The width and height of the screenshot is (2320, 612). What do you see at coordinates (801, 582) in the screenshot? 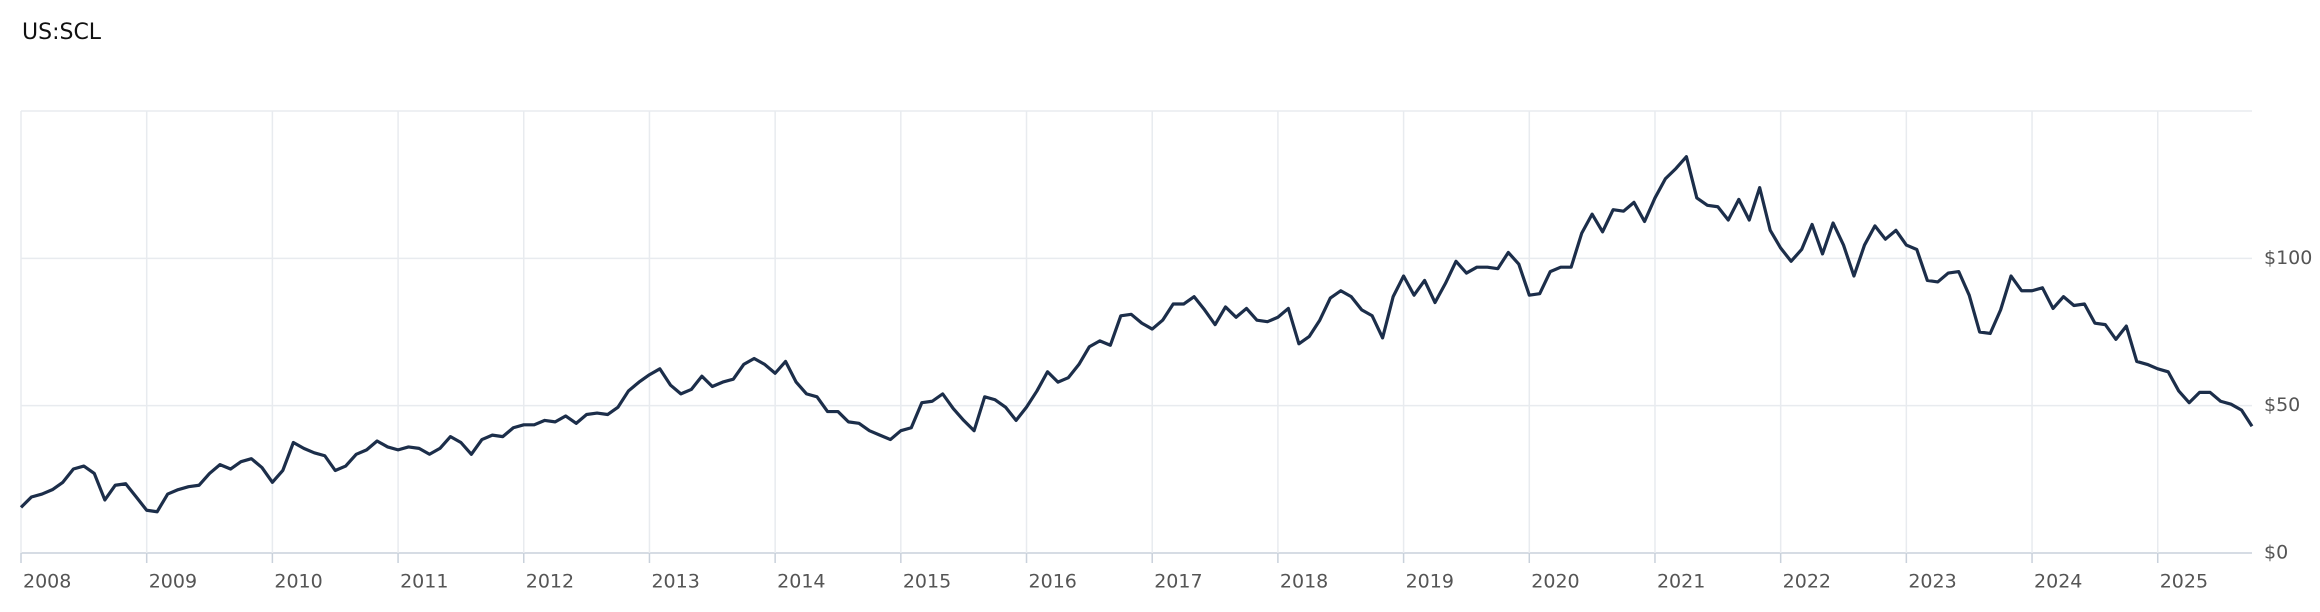
I see `x-tick-label: 2014` at bounding box center [801, 582].